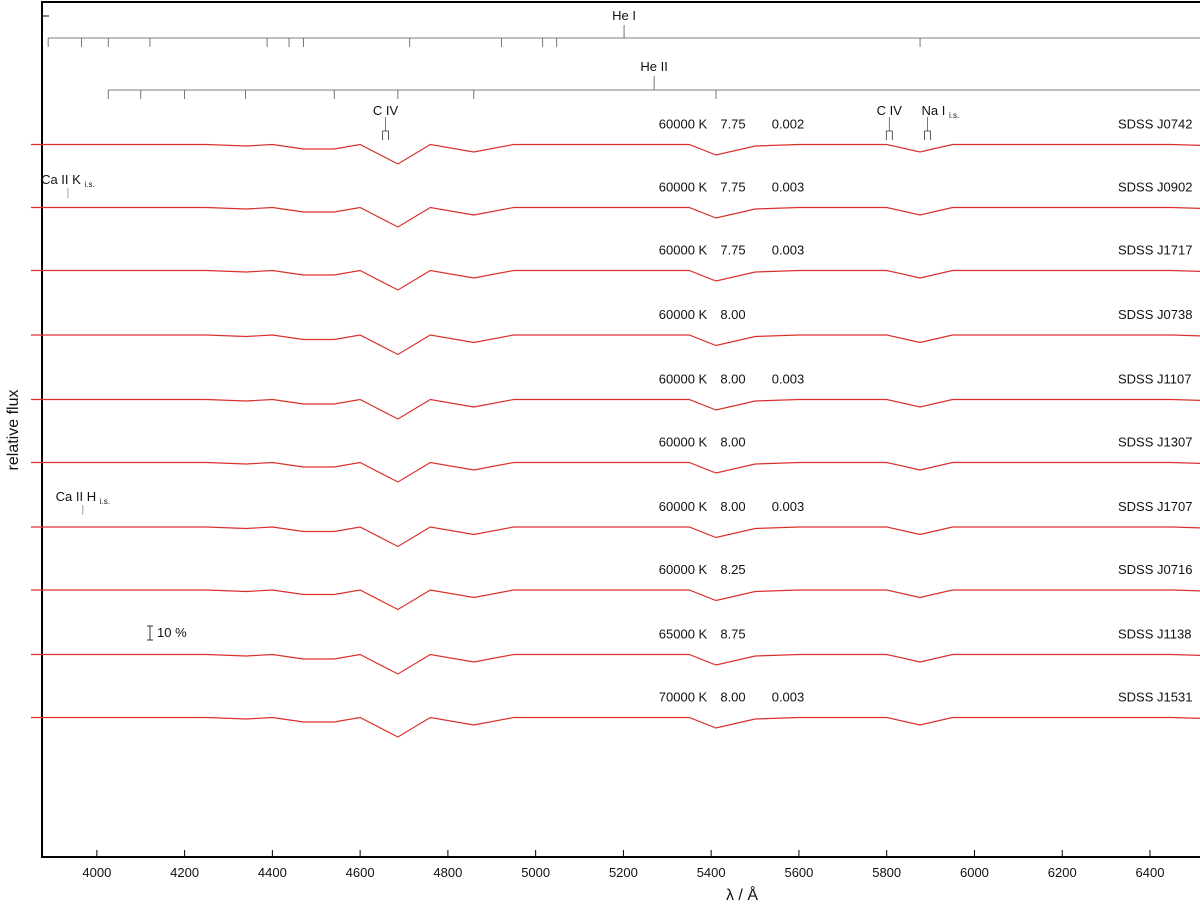 The height and width of the screenshot is (906, 1200). Describe the element at coordinates (788, 124) in the screenshot. I see `heh-label: 0.002` at that location.